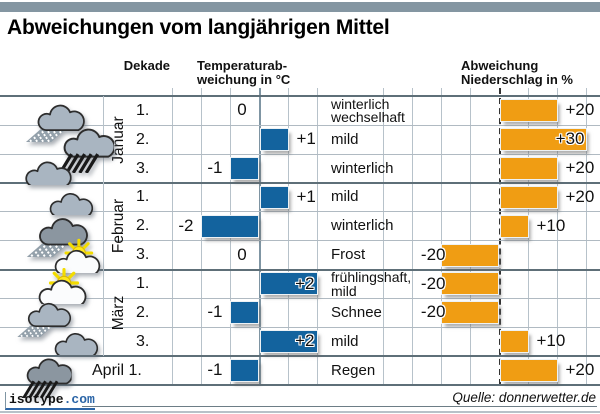 Image resolution: width=600 pixels, height=414 pixels. I want to click on logo-tld: .com, so click(79, 399).